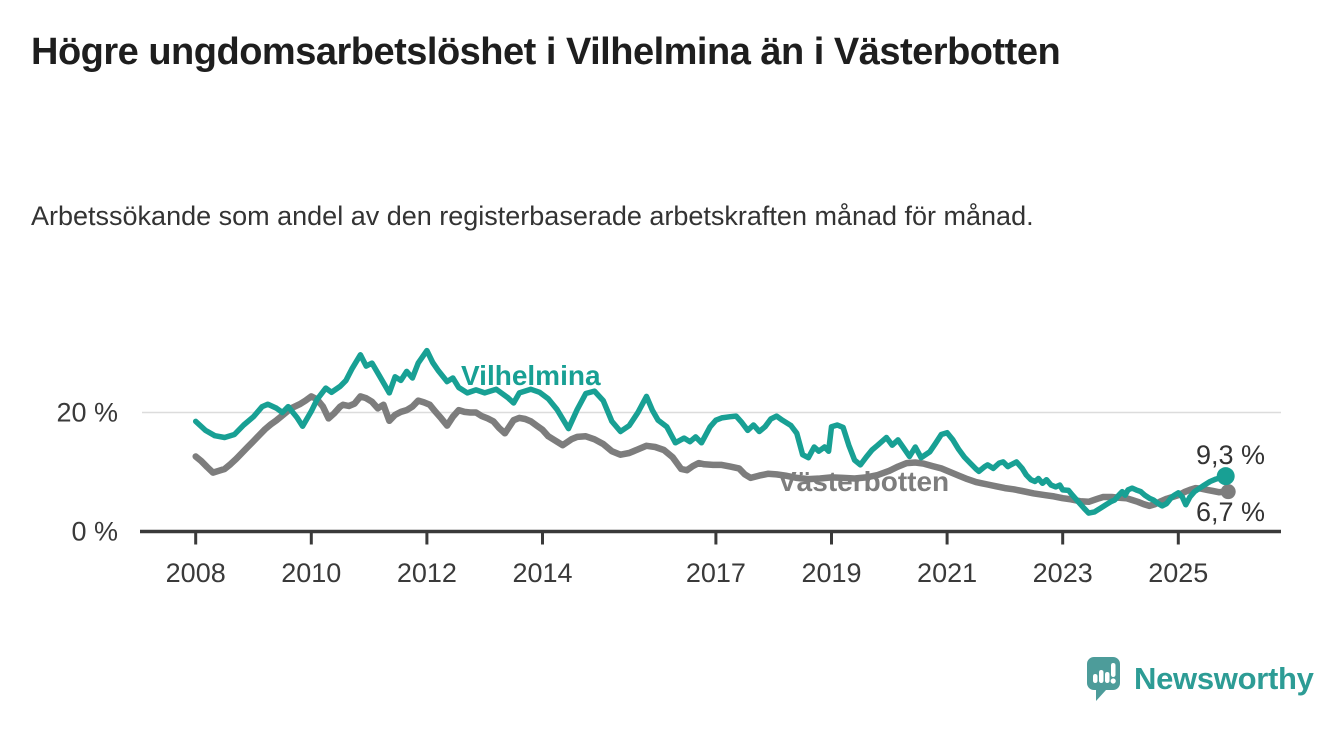 The image size is (1340, 734). What do you see at coordinates (716, 573) in the screenshot?
I see `x-axis-tick-label: 2017` at bounding box center [716, 573].